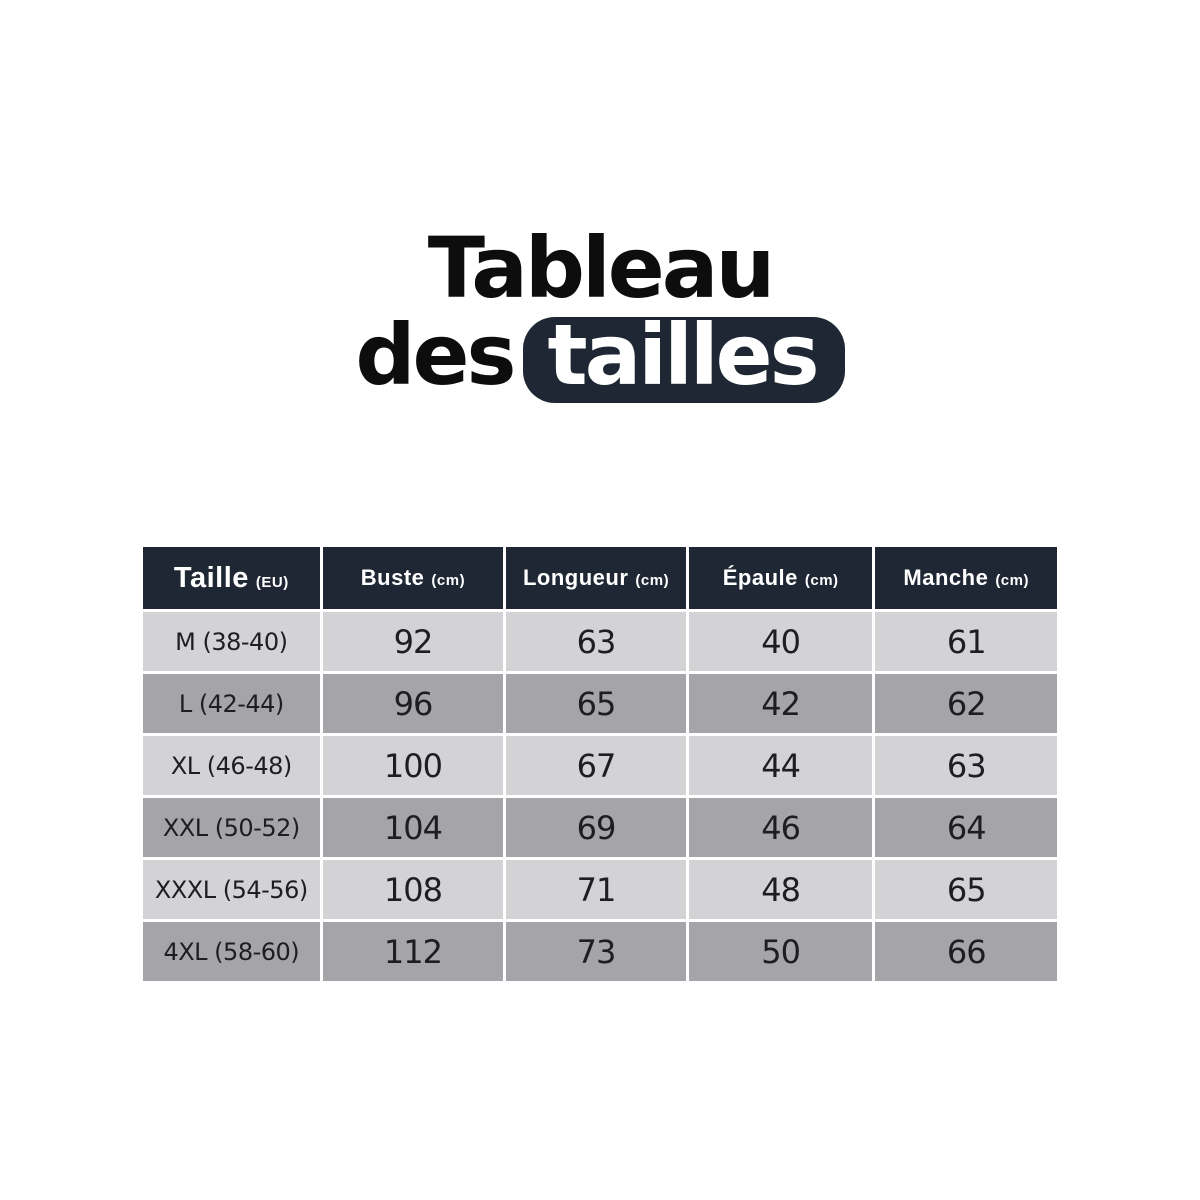 The image size is (1200, 1200). What do you see at coordinates (211, 577) in the screenshot?
I see `column-header-label: Taille` at bounding box center [211, 577].